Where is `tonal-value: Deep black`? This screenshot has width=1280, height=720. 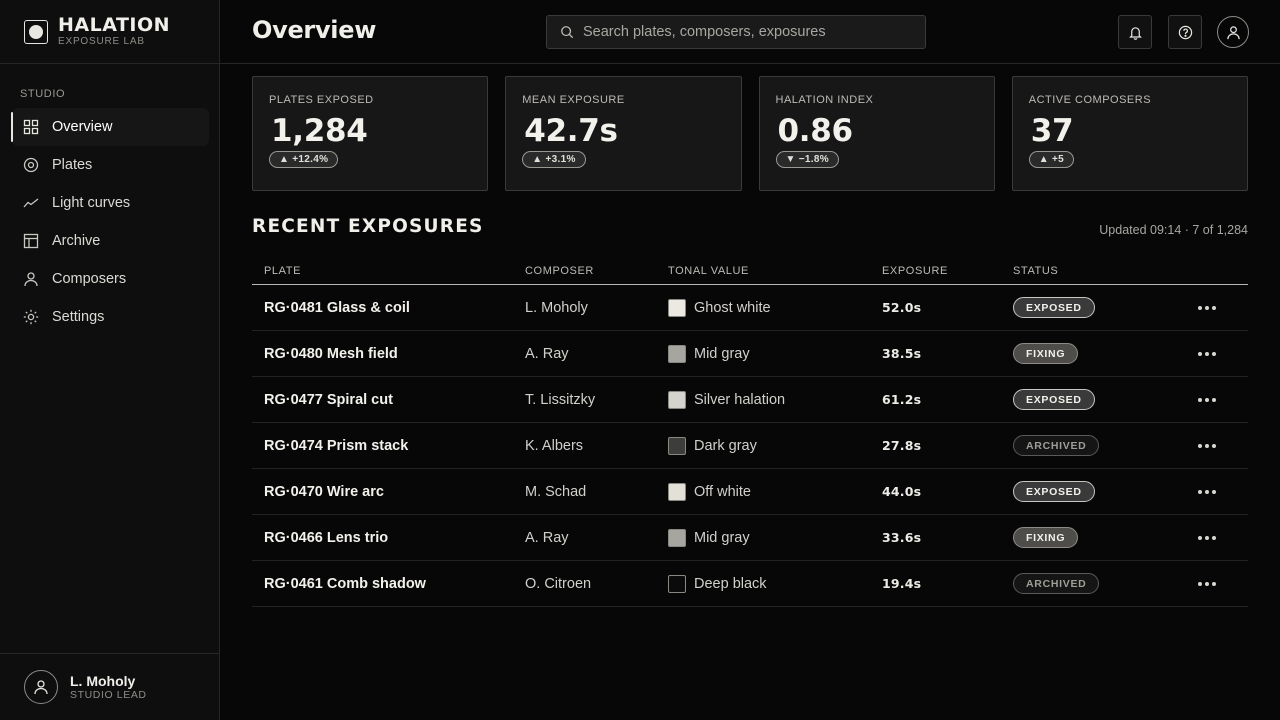 tonal-value: Deep black is located at coordinates (730, 583).